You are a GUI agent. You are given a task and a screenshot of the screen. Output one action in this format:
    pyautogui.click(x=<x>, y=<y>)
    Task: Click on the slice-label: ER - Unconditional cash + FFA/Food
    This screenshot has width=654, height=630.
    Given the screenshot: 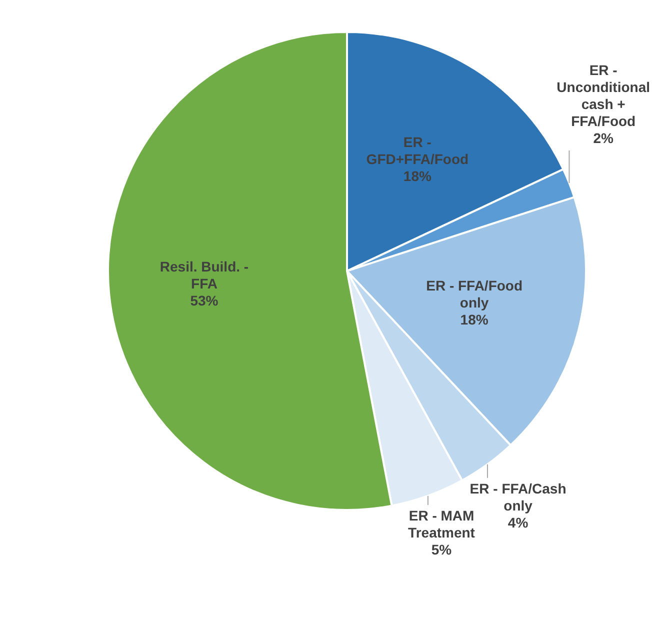 What is the action you would take?
    pyautogui.click(x=603, y=95)
    